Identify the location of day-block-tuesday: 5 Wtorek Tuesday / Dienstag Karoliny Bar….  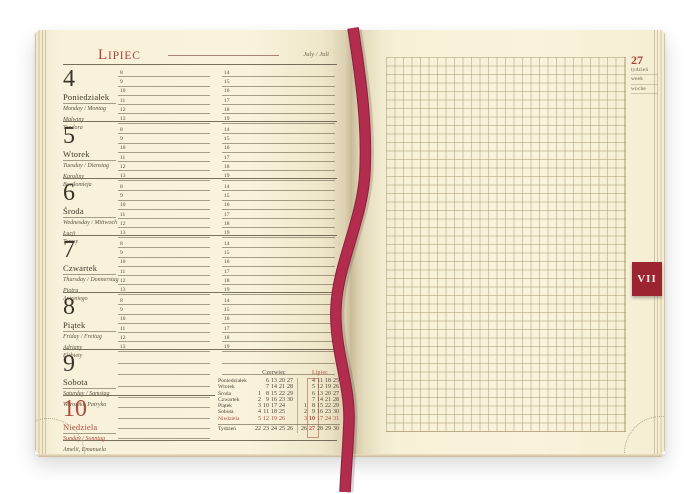
(200, 154).